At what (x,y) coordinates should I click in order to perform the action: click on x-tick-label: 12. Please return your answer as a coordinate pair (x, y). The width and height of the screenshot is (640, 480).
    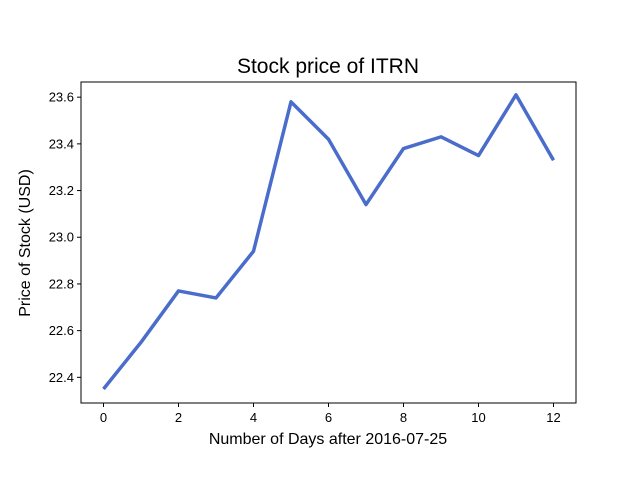
    Looking at the image, I should click on (553, 417).